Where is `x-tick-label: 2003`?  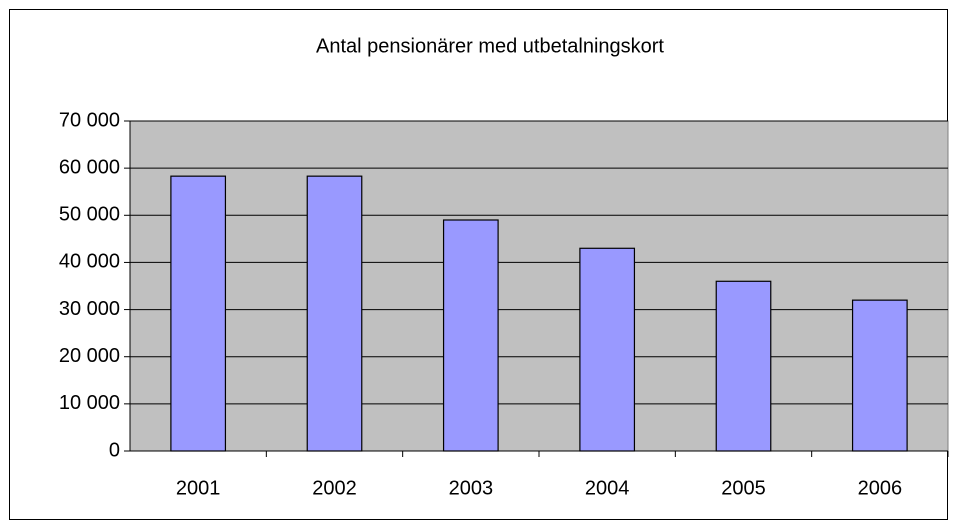
x-tick-label: 2003 is located at coordinates (471, 488).